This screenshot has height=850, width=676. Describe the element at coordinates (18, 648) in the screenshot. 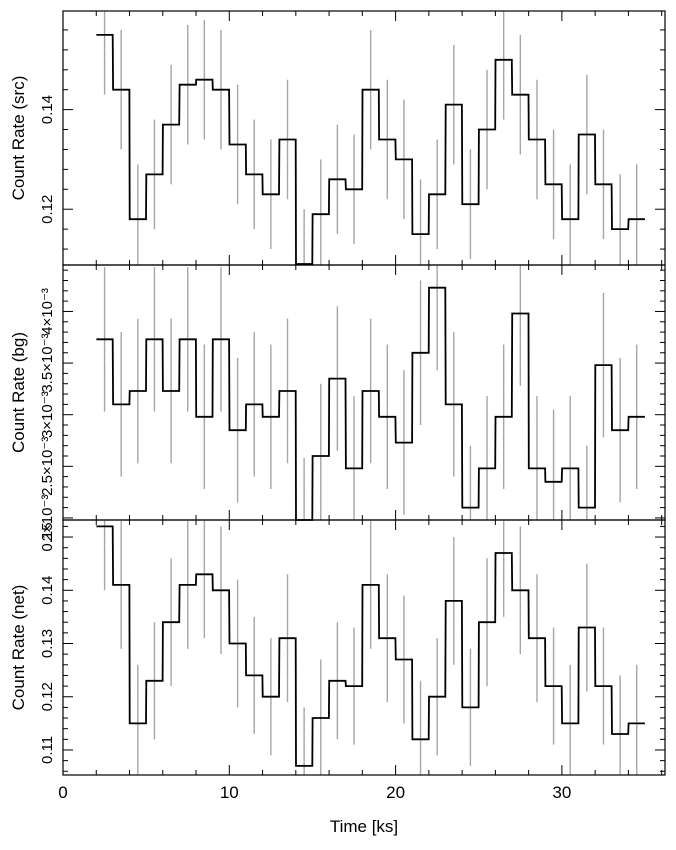

I see `y-axis-label: Count Rate (net)` at that location.